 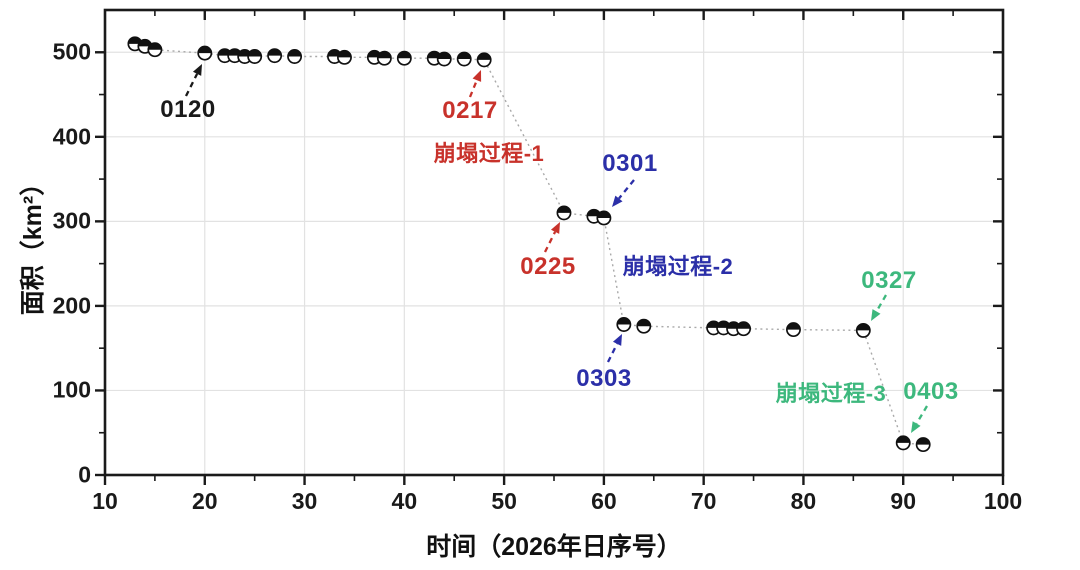 I want to click on ann-collapse-2-label: 崩塌过程-2, so click(x=678, y=266).